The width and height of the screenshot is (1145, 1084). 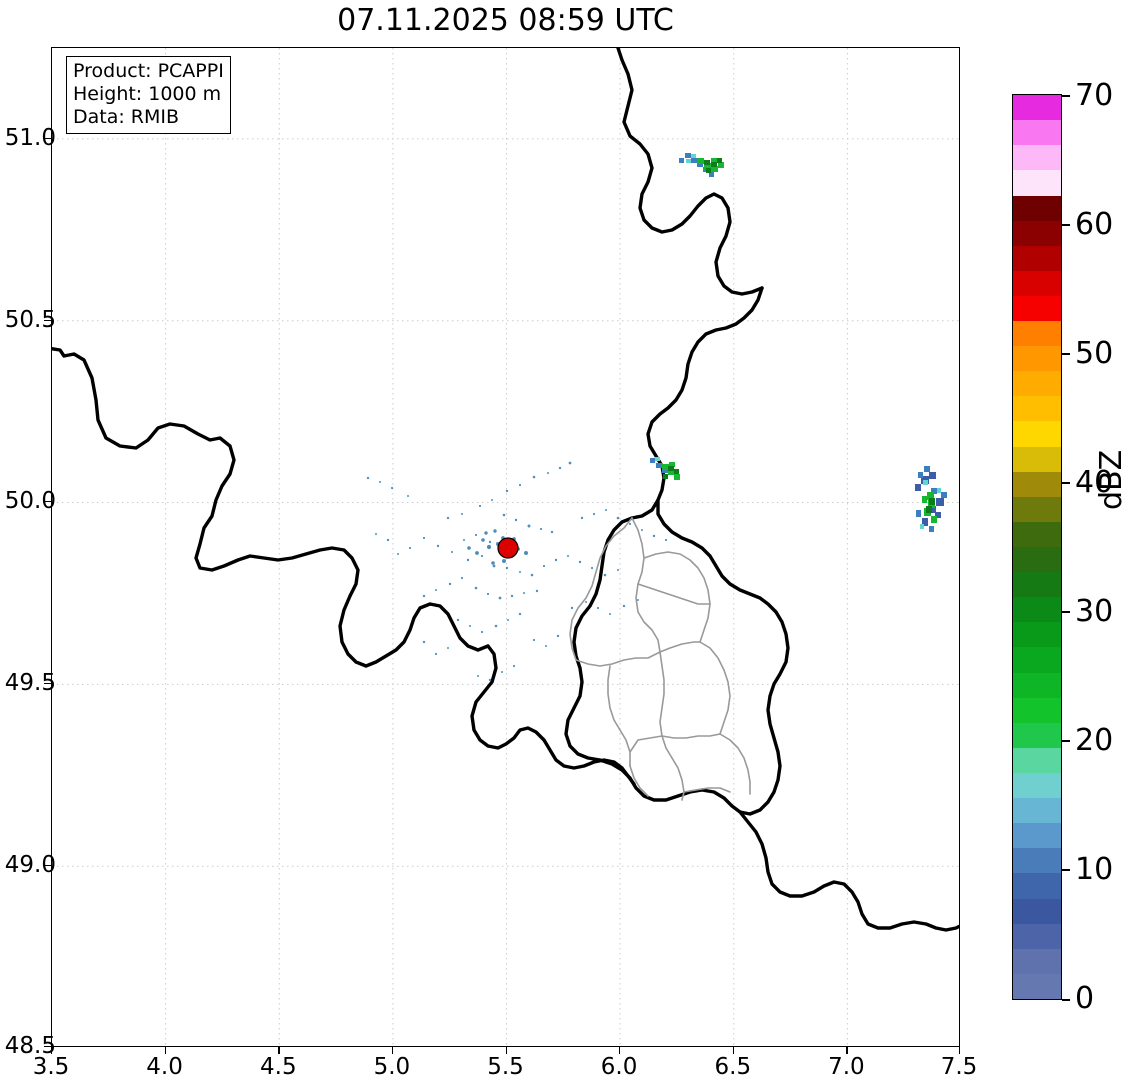 I want to click on ytick-label-49-0: 49.0, so click(x=30, y=865).